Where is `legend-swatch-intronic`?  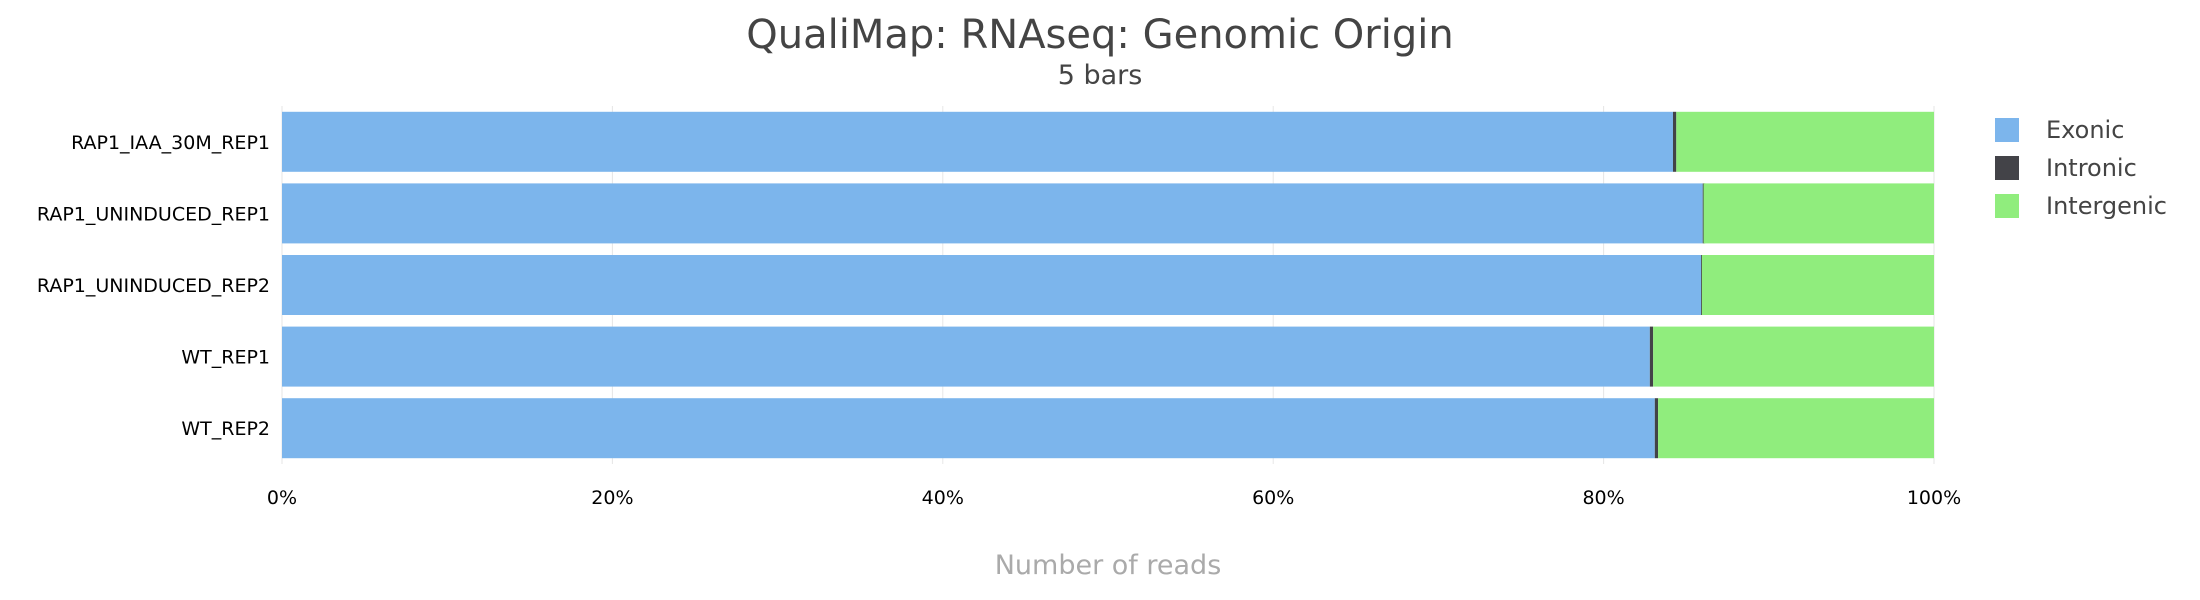
legend-swatch-intronic is located at coordinates (2007, 168).